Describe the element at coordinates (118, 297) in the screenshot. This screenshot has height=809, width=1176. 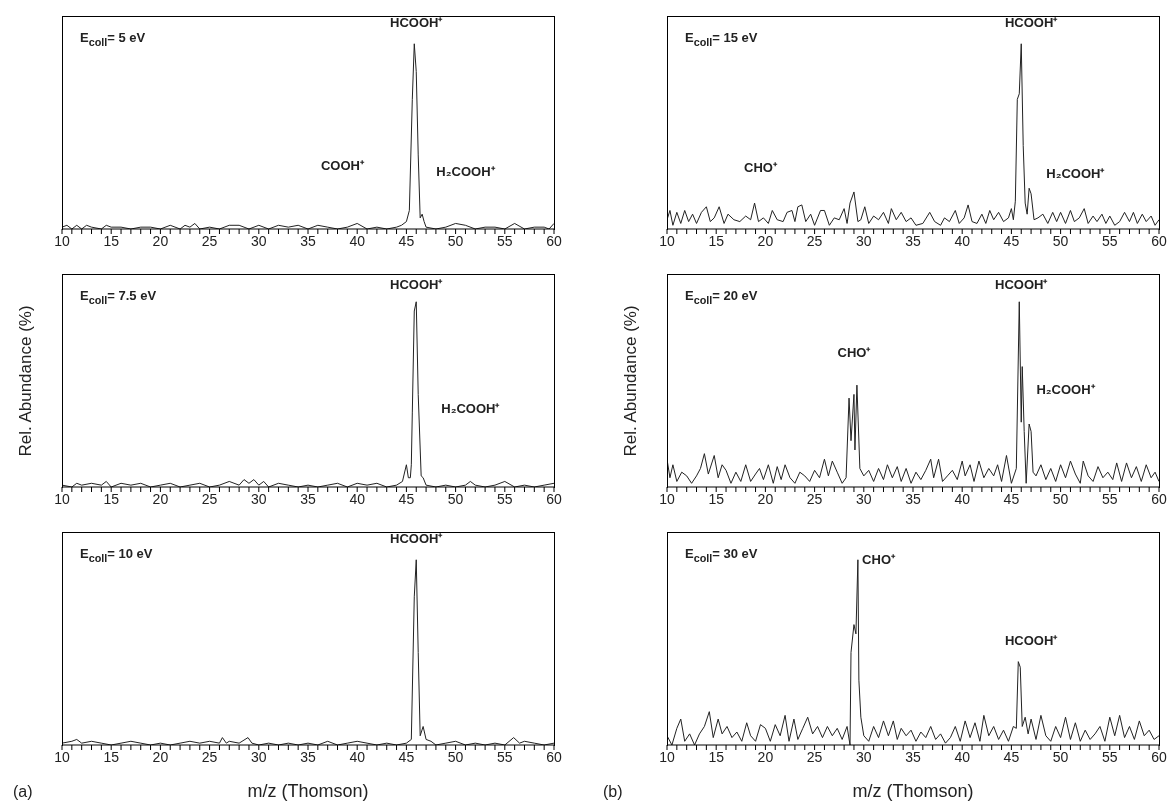
I see `chart-title: E$_{coll}$= 7.5 eV` at that location.